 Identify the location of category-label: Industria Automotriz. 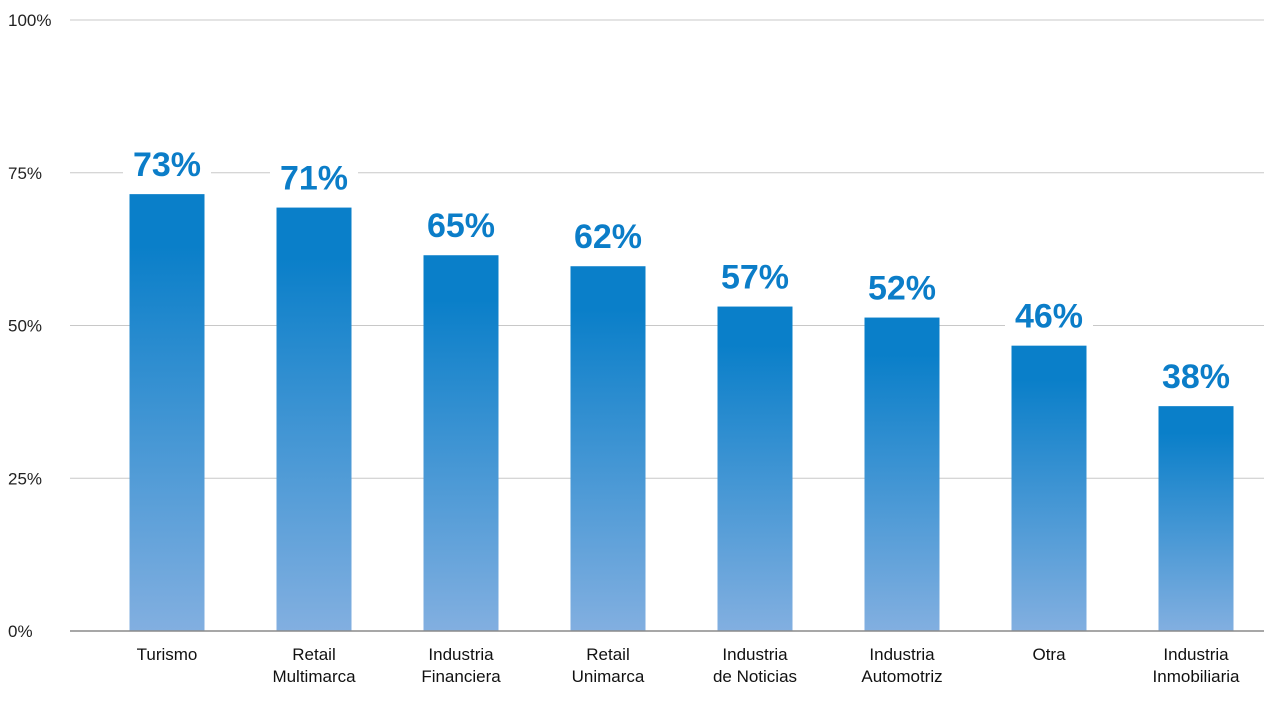
(901, 665).